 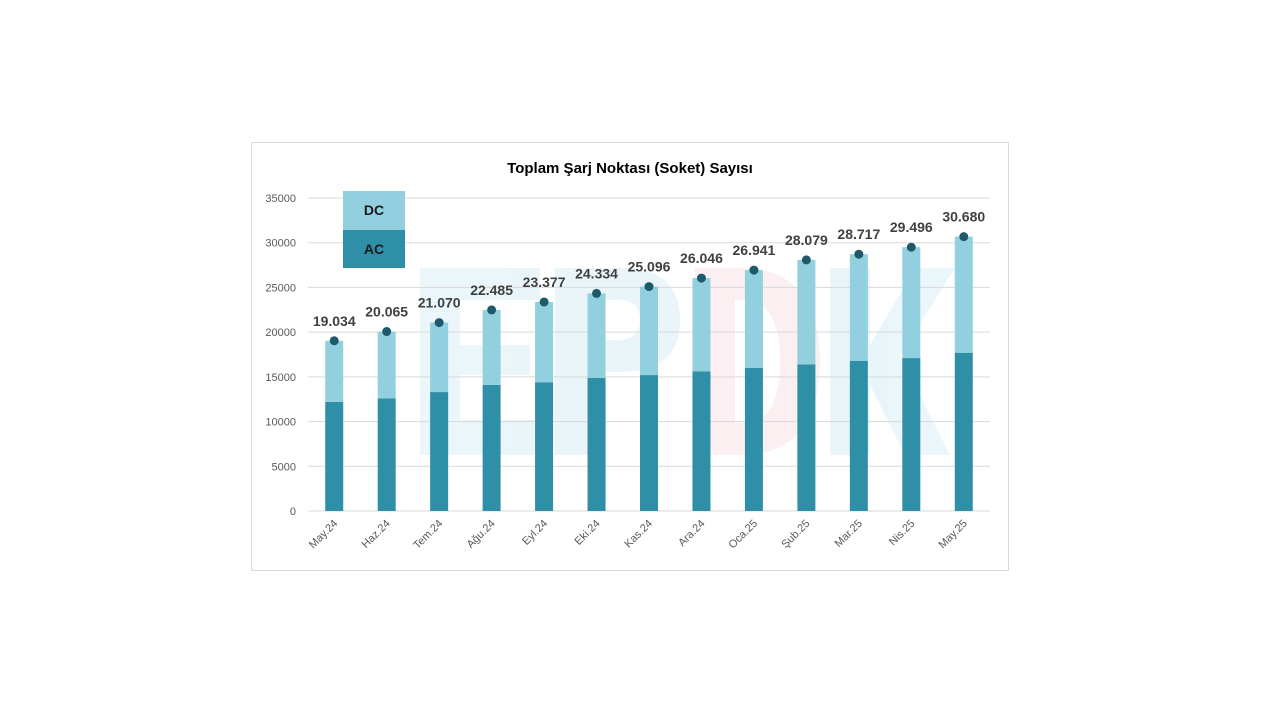 I want to click on y-tick-label: 0, so click(x=293, y=512).